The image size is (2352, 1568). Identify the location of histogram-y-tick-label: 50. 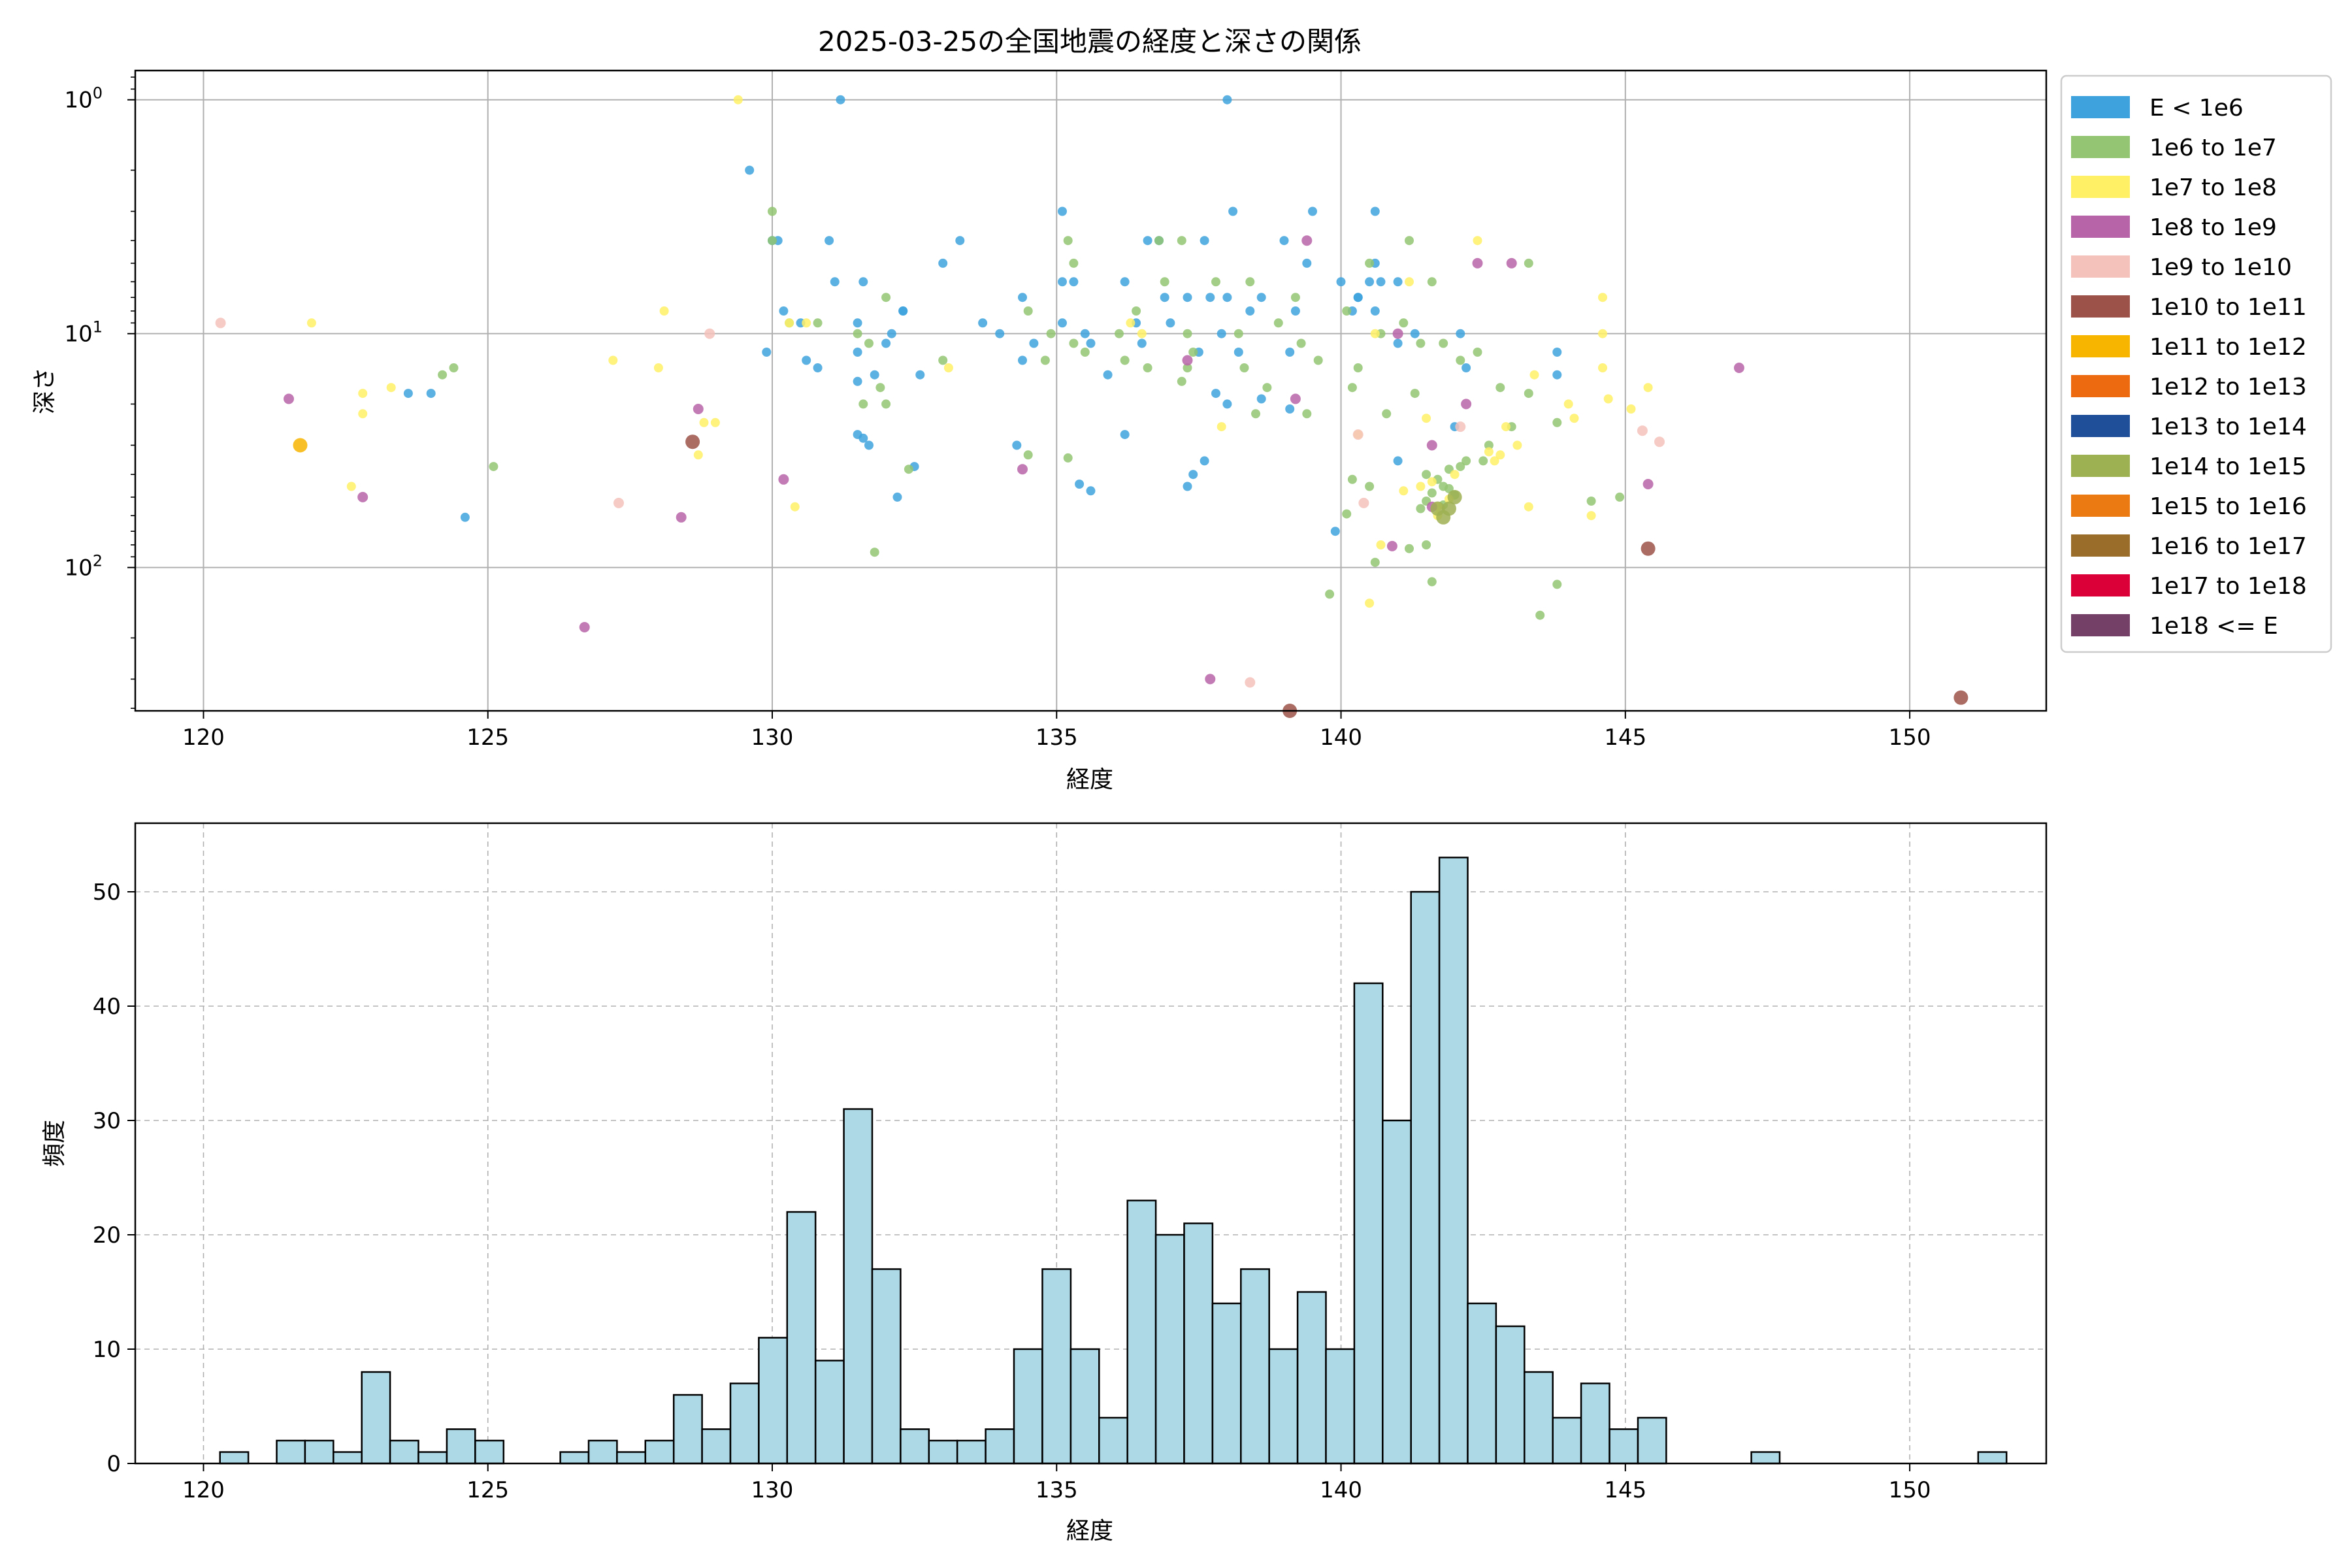
(107, 892).